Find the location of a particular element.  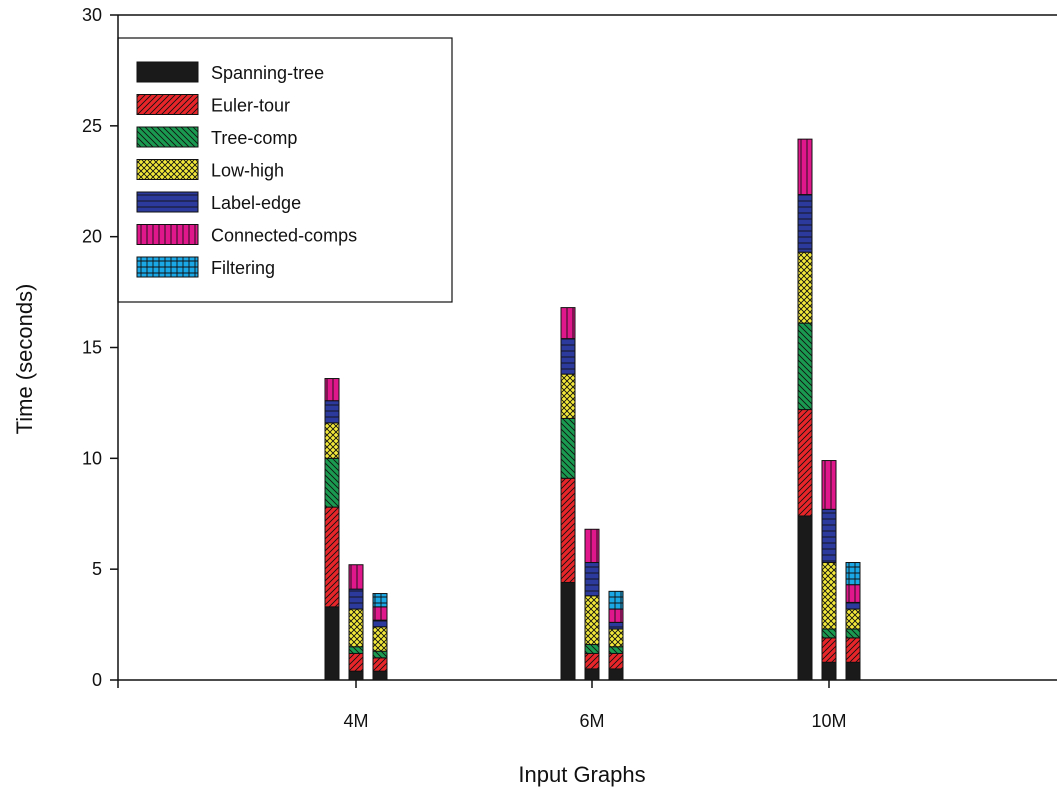

x-tick-label: 4M is located at coordinates (355, 721).